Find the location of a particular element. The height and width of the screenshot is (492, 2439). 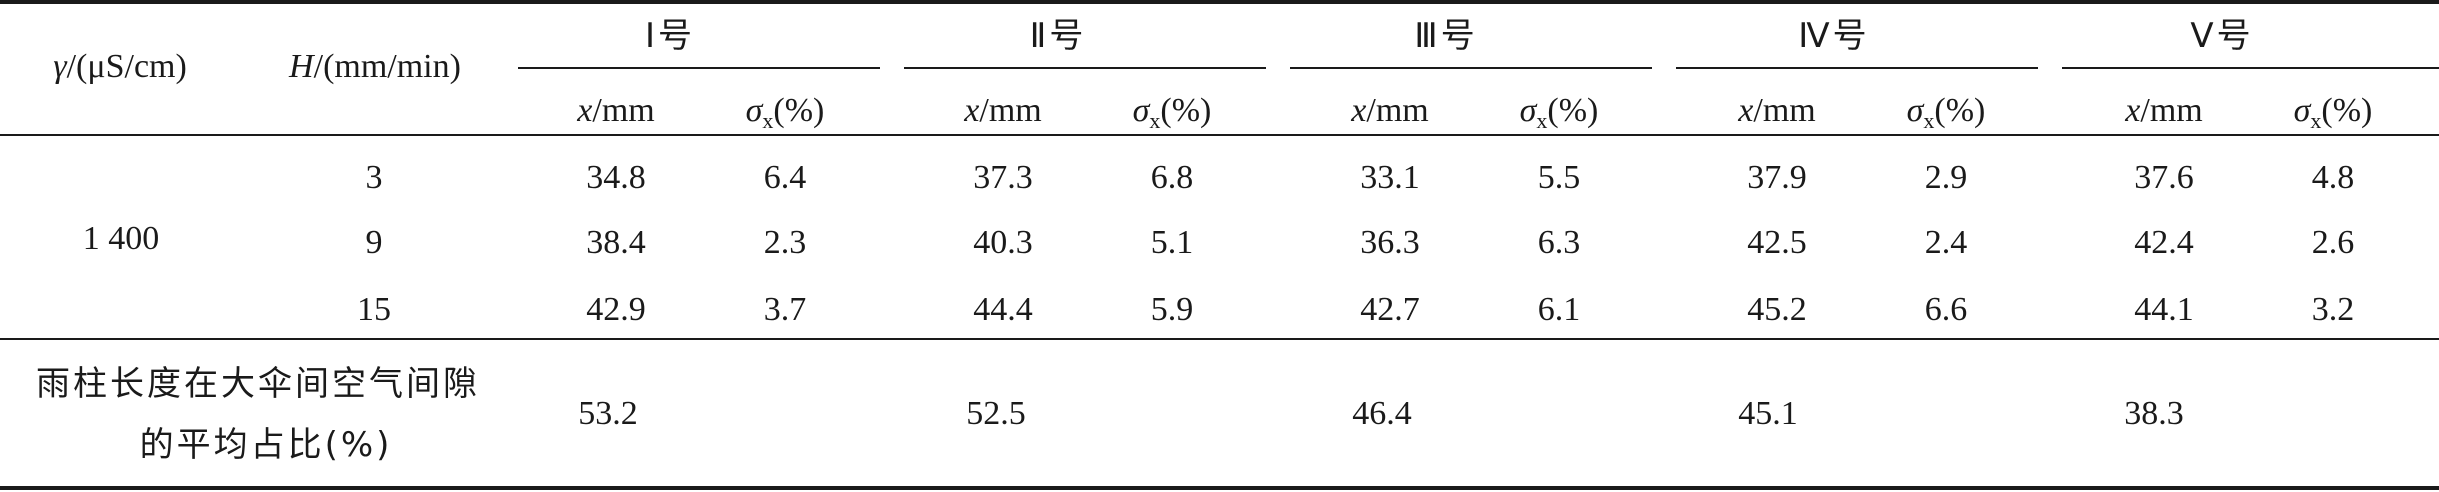

table-cell: 6.6 is located at coordinates (1946, 309).